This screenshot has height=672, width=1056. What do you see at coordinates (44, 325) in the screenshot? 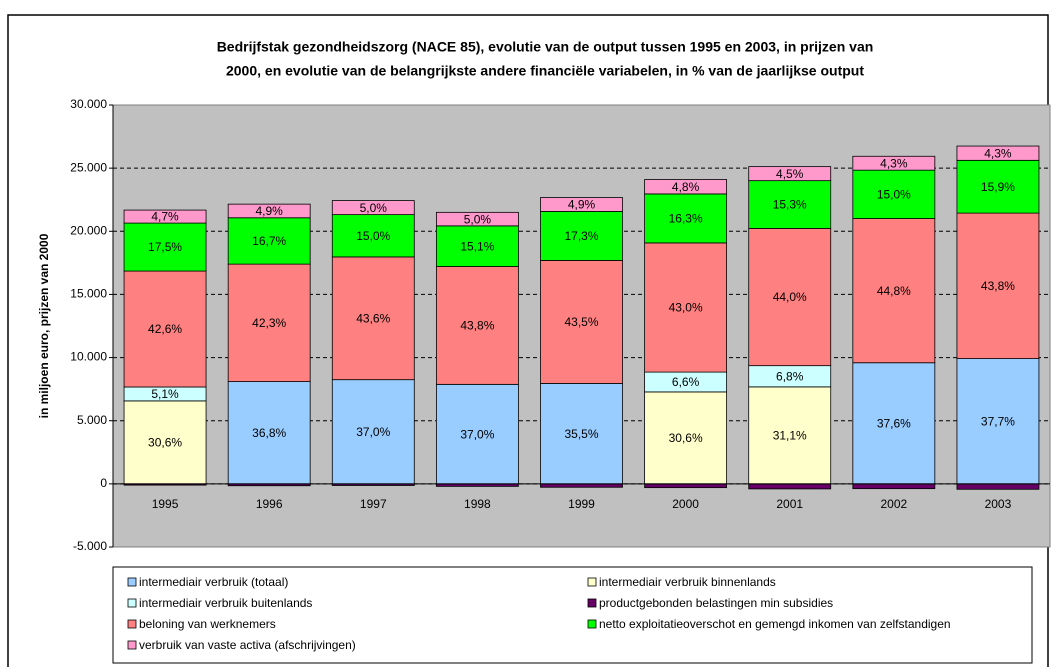
I see `y-axis-title: in miljoen euro, prijzen van 2000` at bounding box center [44, 325].